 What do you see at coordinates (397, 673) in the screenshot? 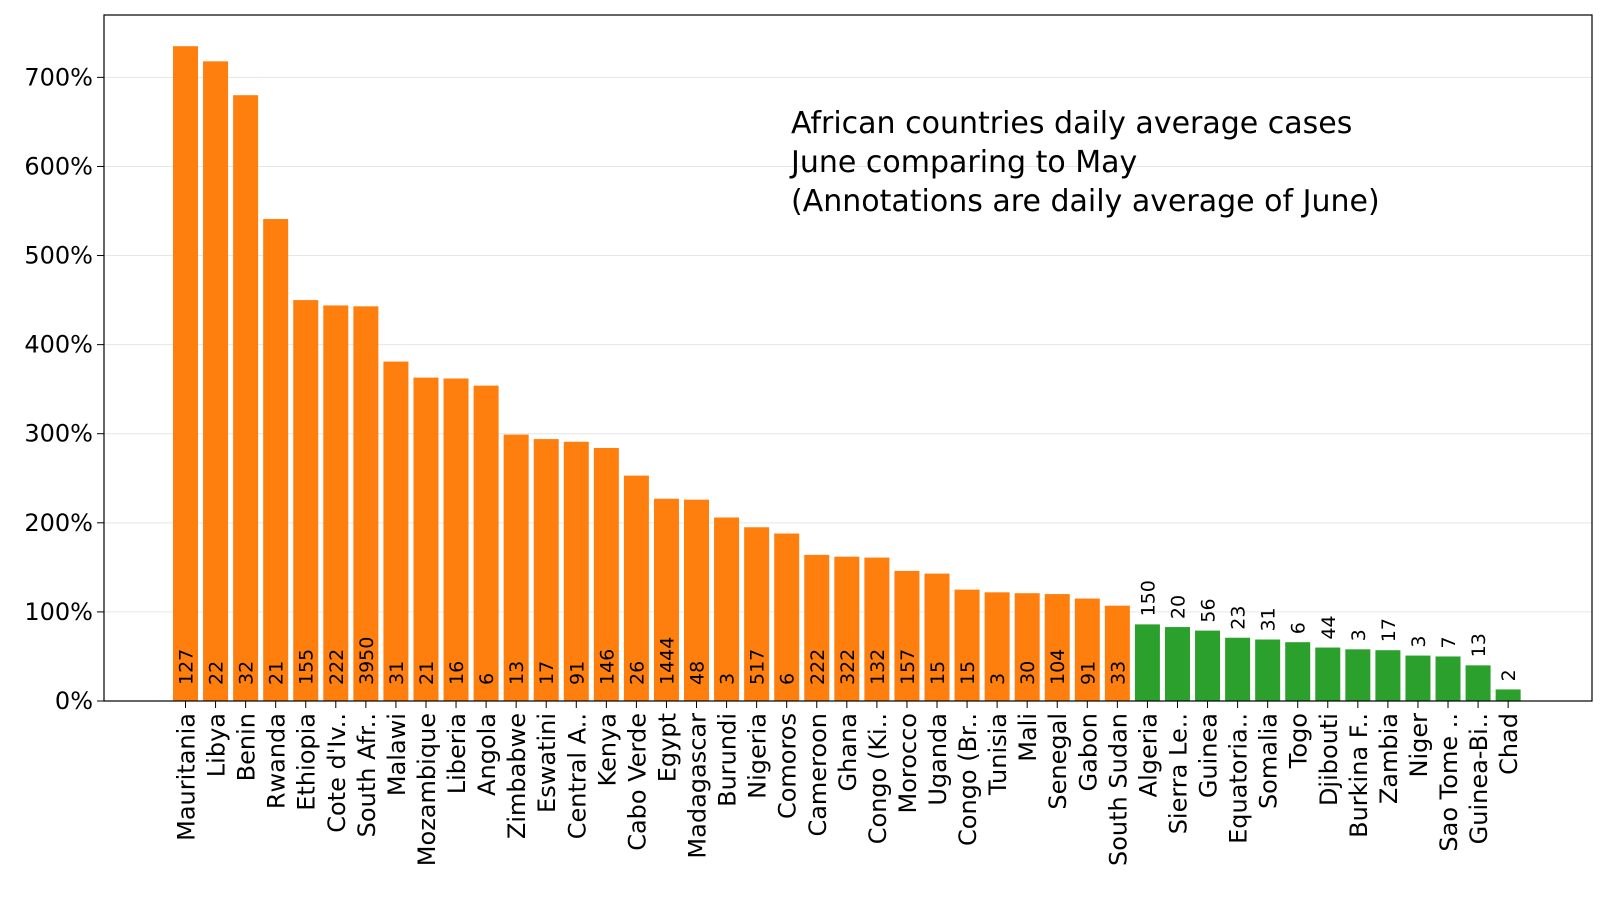
I see `bar-annotation: 31` at bounding box center [397, 673].